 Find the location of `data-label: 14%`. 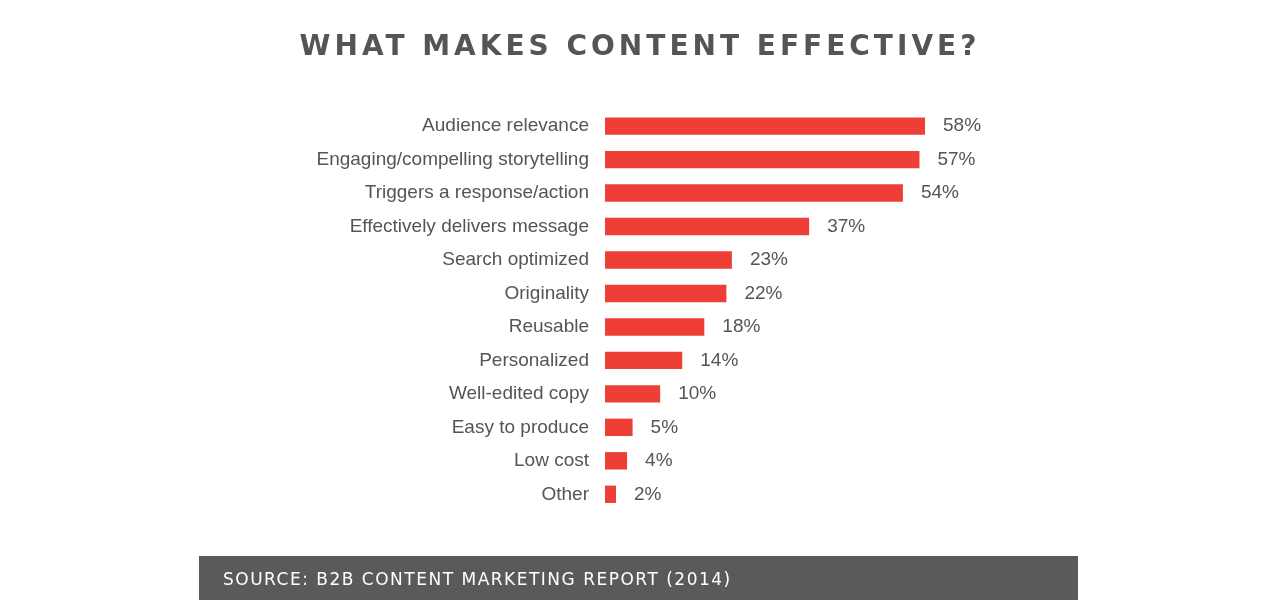

data-label: 14% is located at coordinates (719, 359).